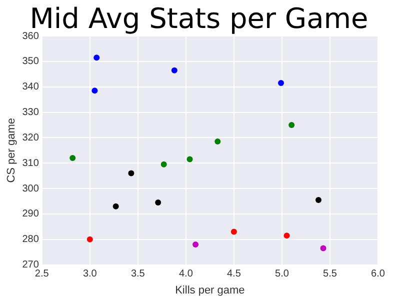 The height and width of the screenshot is (298, 398). What do you see at coordinates (330, 274) in the screenshot?
I see `x-tick-label: 5.5` at bounding box center [330, 274].